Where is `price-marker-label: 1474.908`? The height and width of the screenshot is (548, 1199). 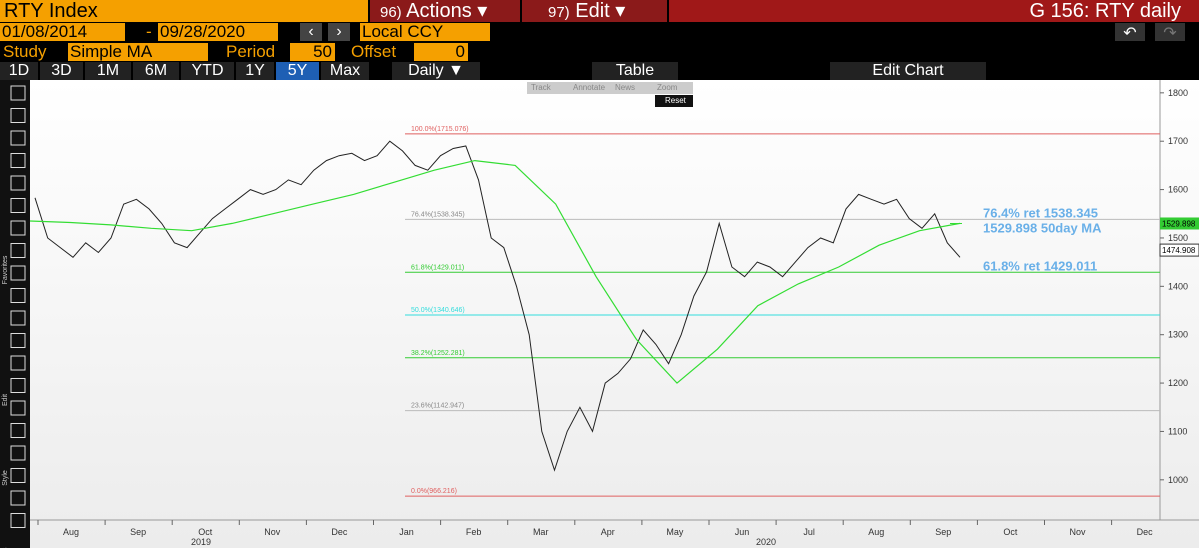 price-marker-label: 1474.908 is located at coordinates (1179, 250).